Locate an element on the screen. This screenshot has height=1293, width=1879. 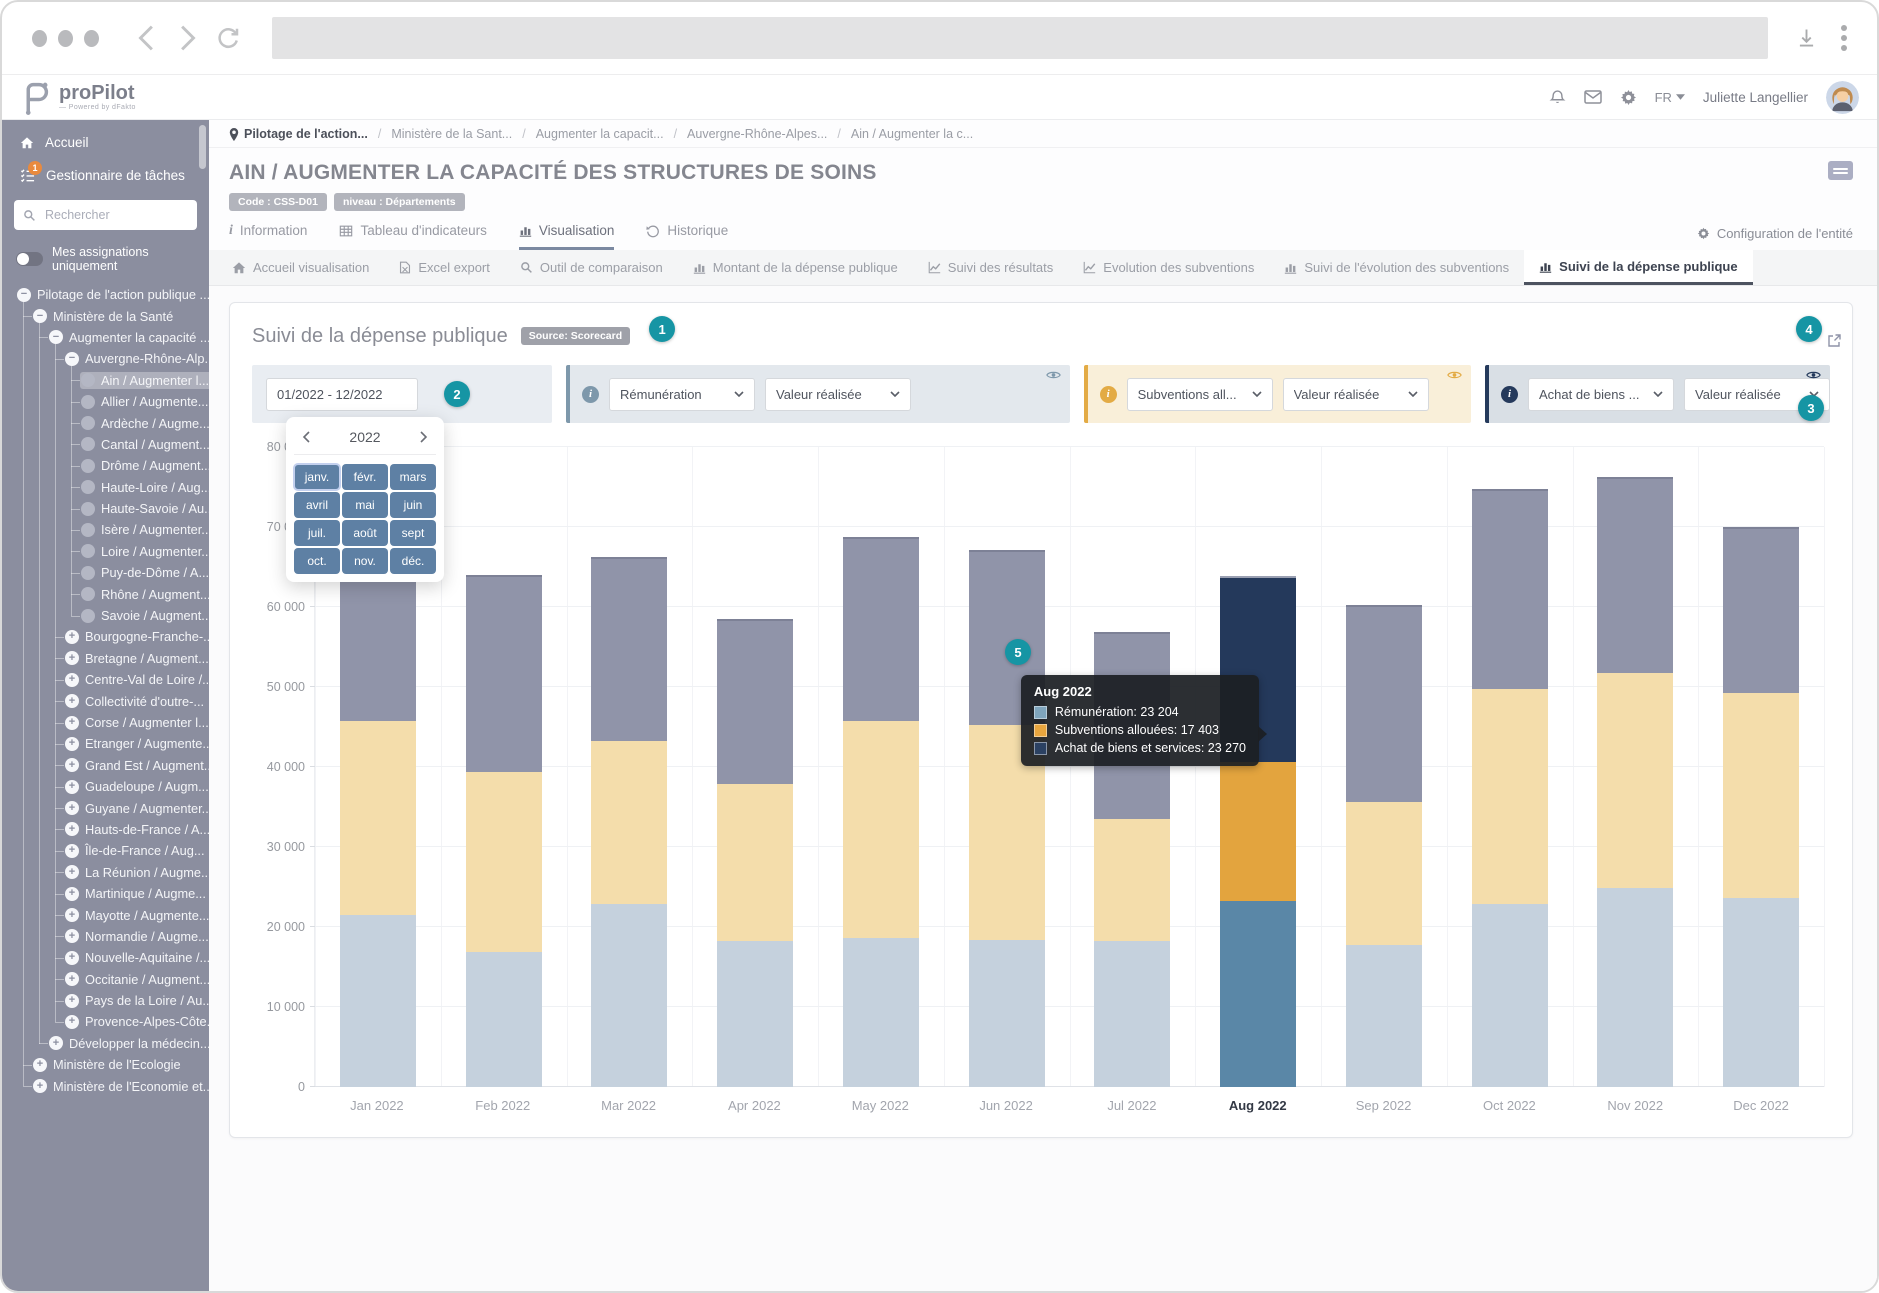
tab-visualisation: Visualisation is located at coordinates (566, 236).